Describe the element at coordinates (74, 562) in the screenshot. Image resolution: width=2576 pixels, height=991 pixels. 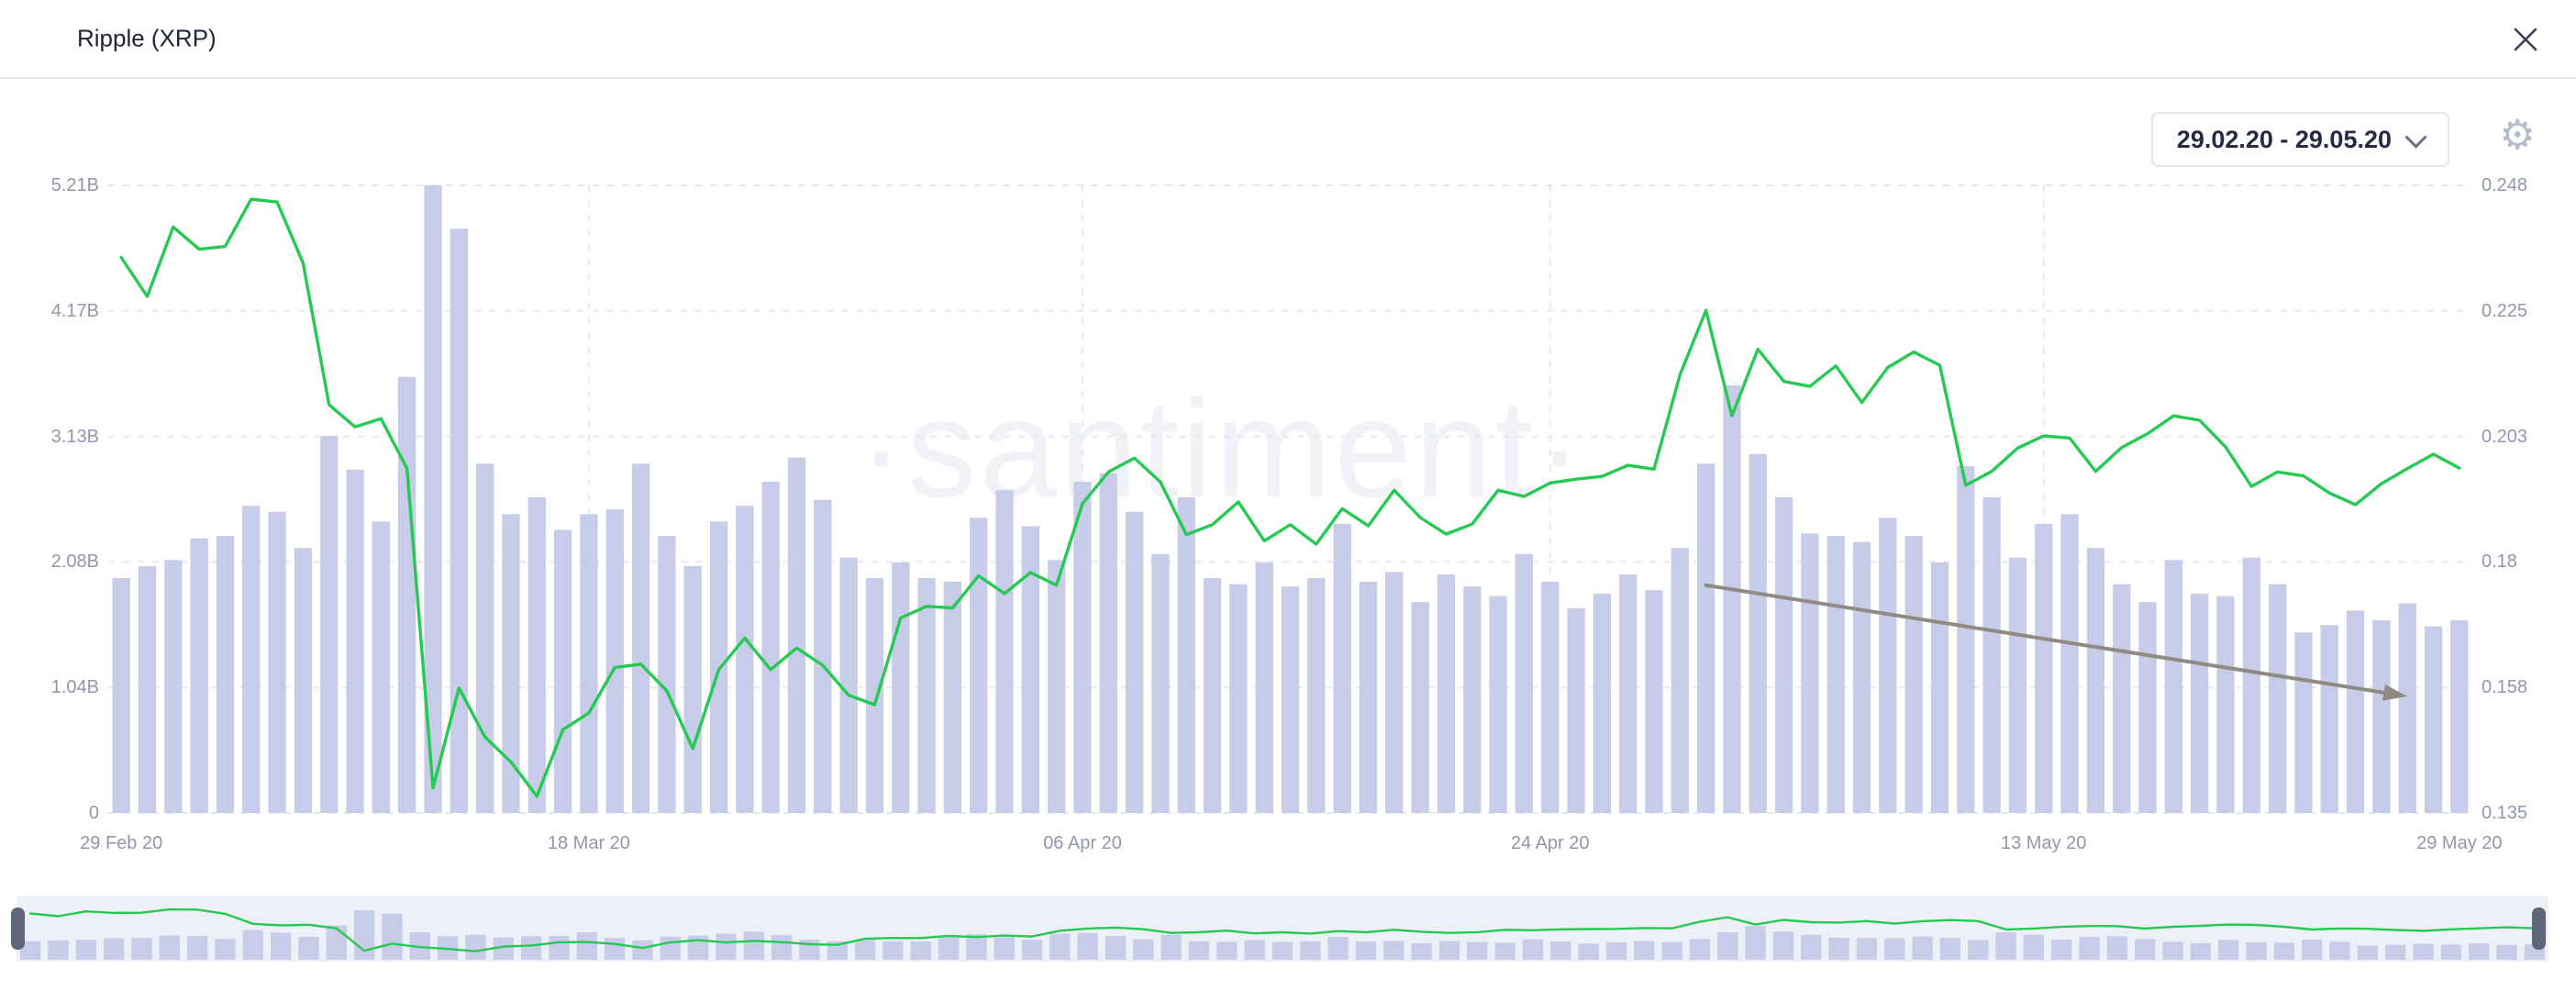
I see `left-axis-tick: 2.08B` at that location.